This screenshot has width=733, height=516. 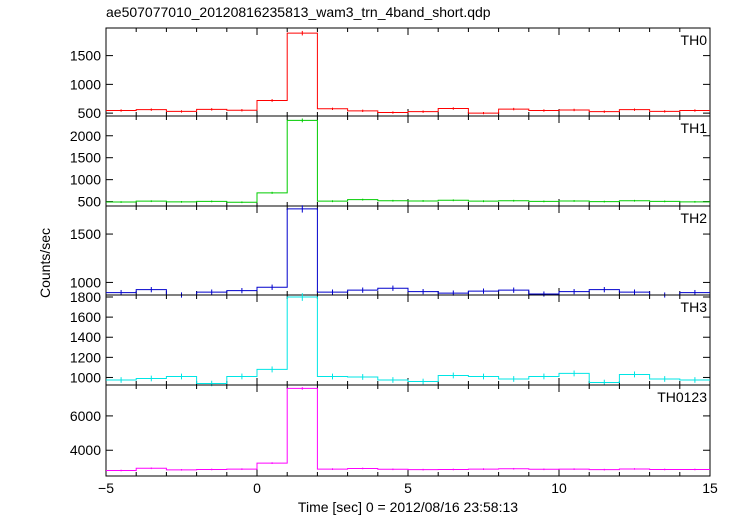 I want to click on series-line-th0, so click(x=408, y=73).